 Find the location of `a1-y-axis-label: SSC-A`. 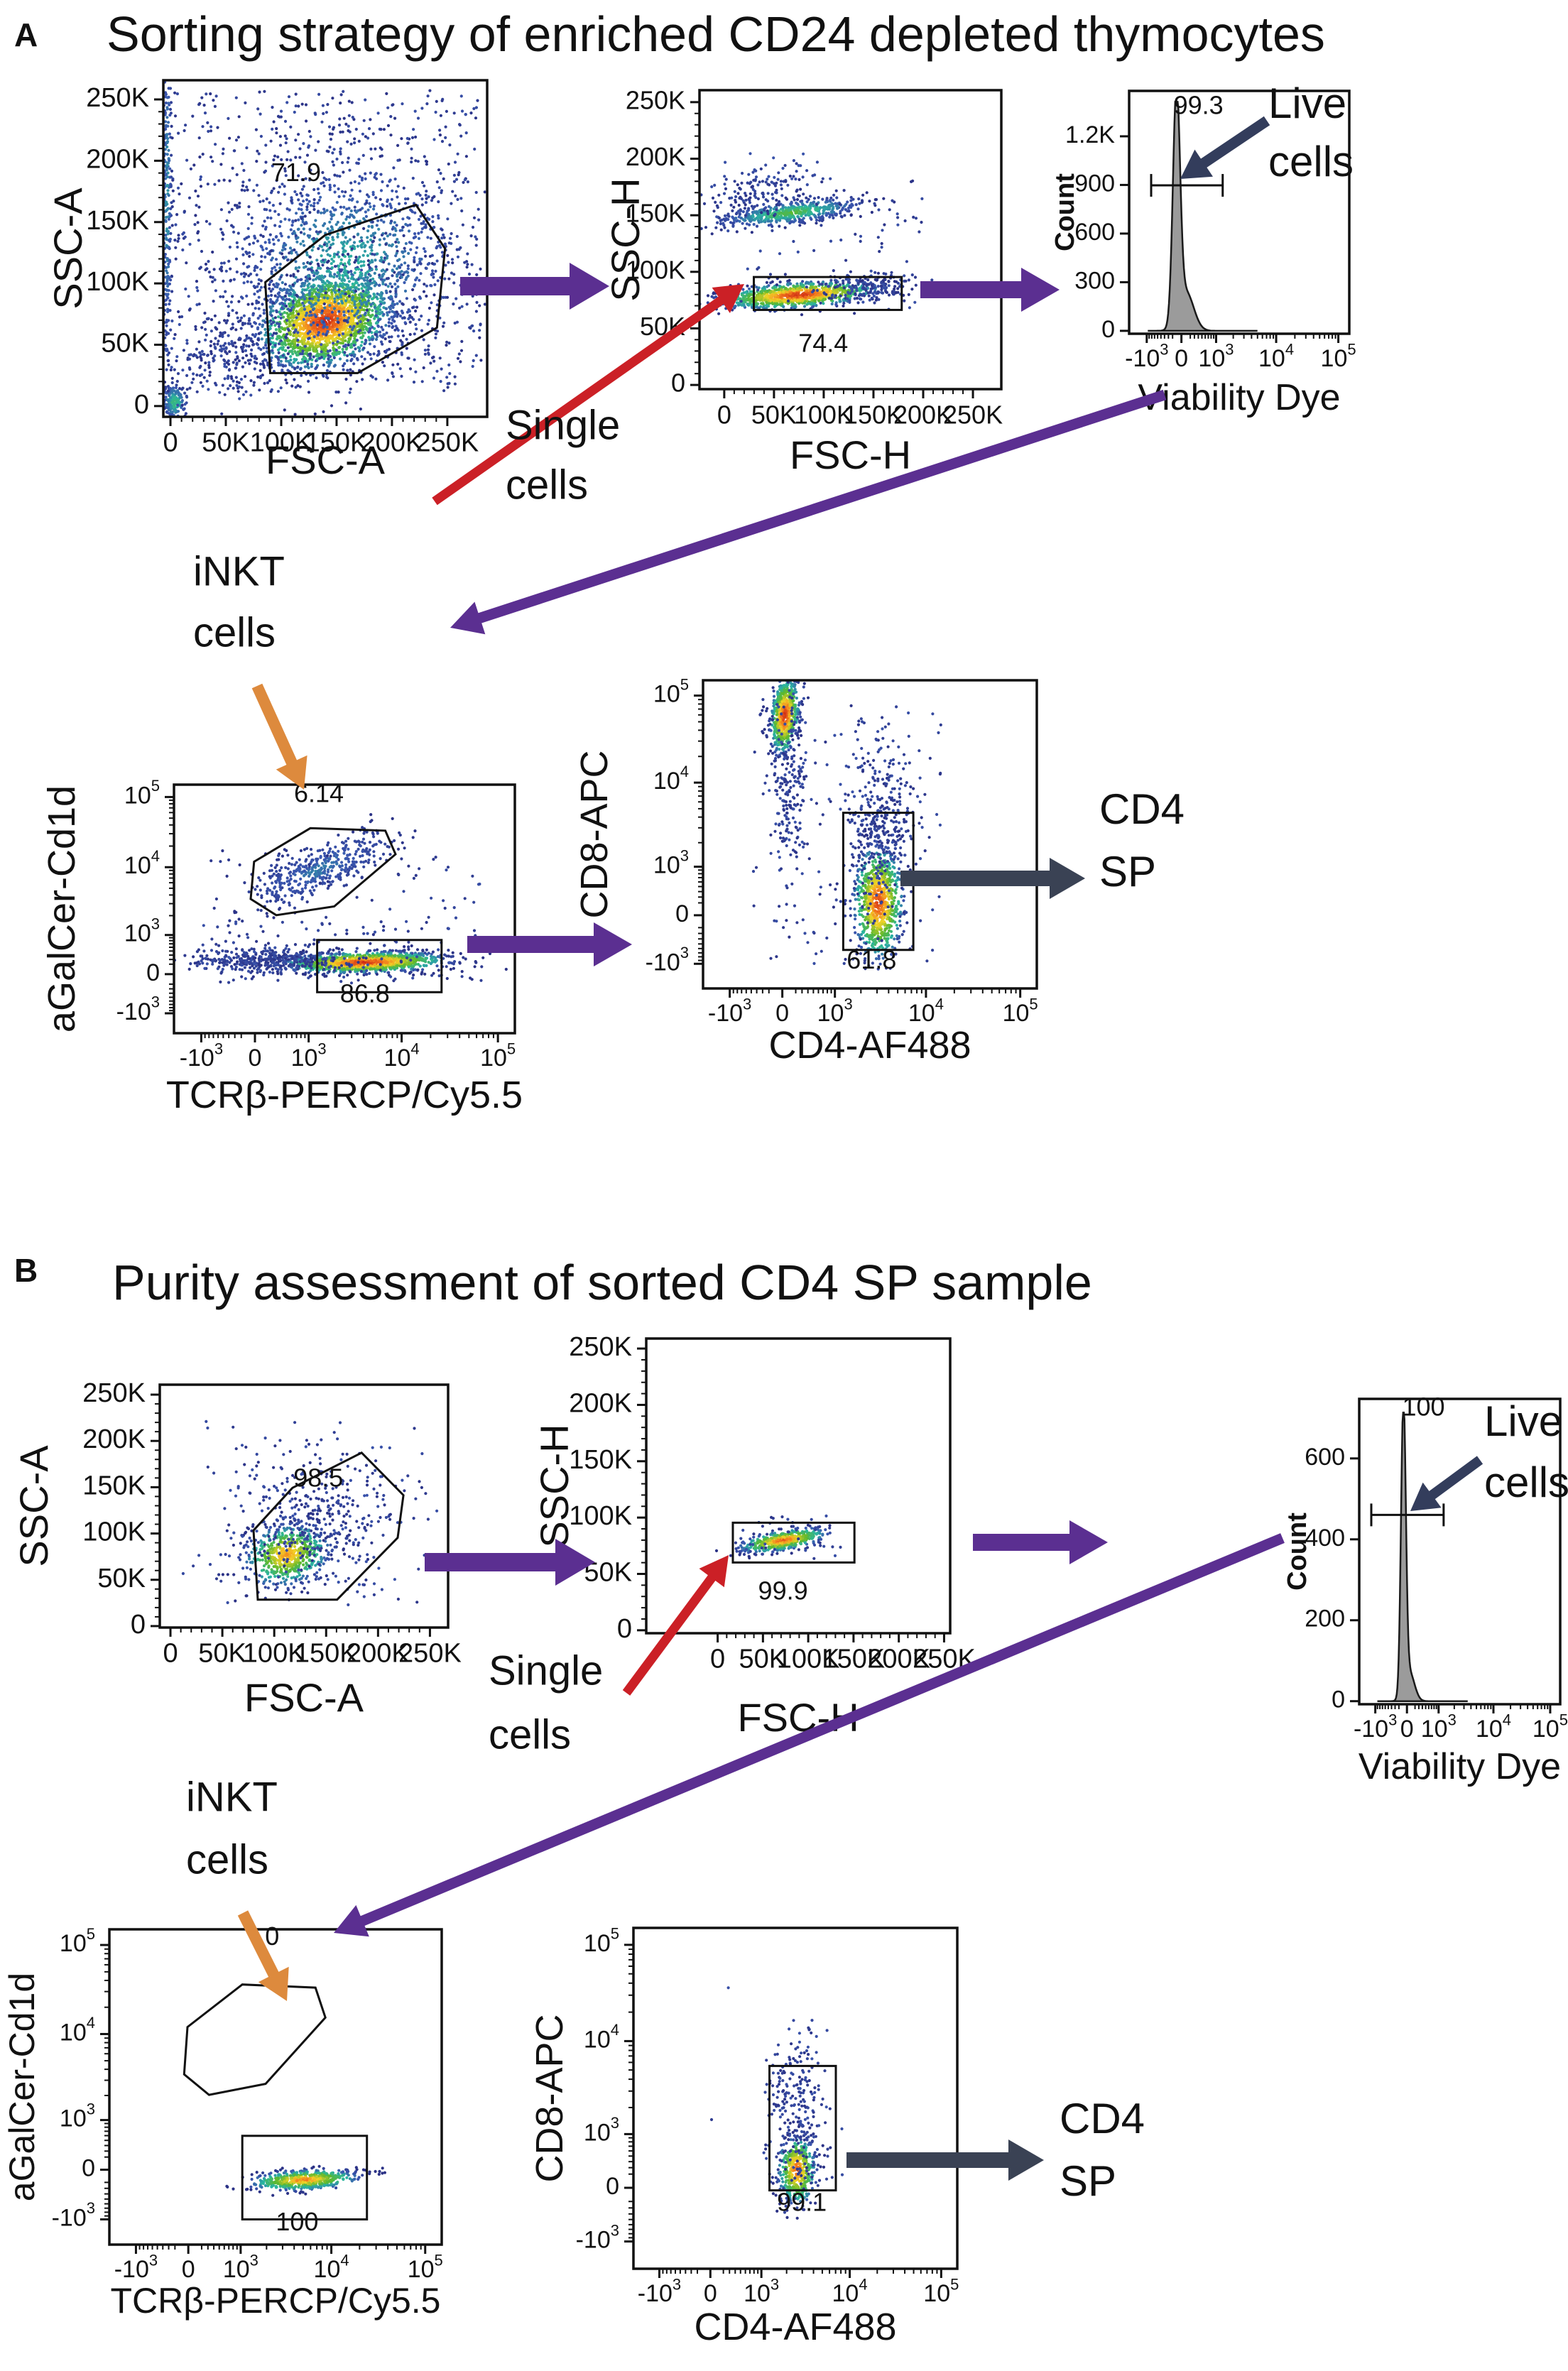

a1-y-axis-label: SSC-A is located at coordinates (67, 248).